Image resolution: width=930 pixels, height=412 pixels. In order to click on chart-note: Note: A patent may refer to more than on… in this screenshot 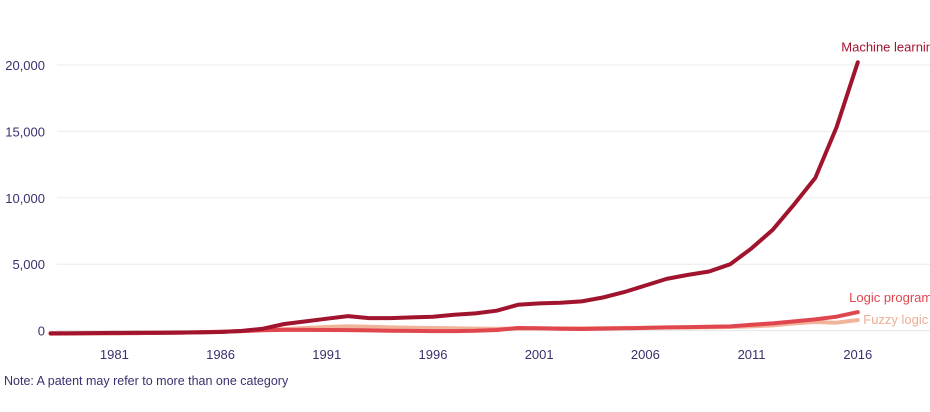, I will do `click(146, 381)`.